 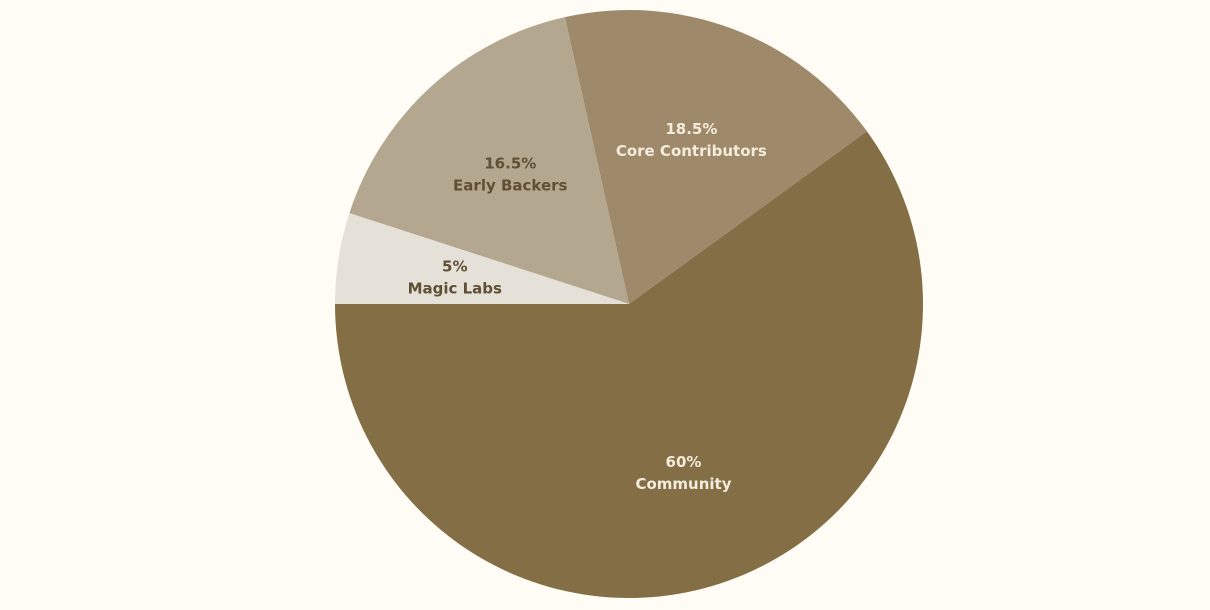 I want to click on slice-percent-community: 60%, so click(x=684, y=462).